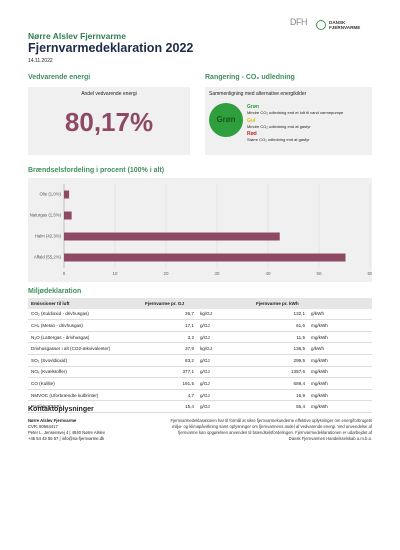 Image resolution: width=400 pixels, height=550 pixels. Describe the element at coordinates (40, 61) in the screenshot. I see `date: 14.11.2022` at that location.